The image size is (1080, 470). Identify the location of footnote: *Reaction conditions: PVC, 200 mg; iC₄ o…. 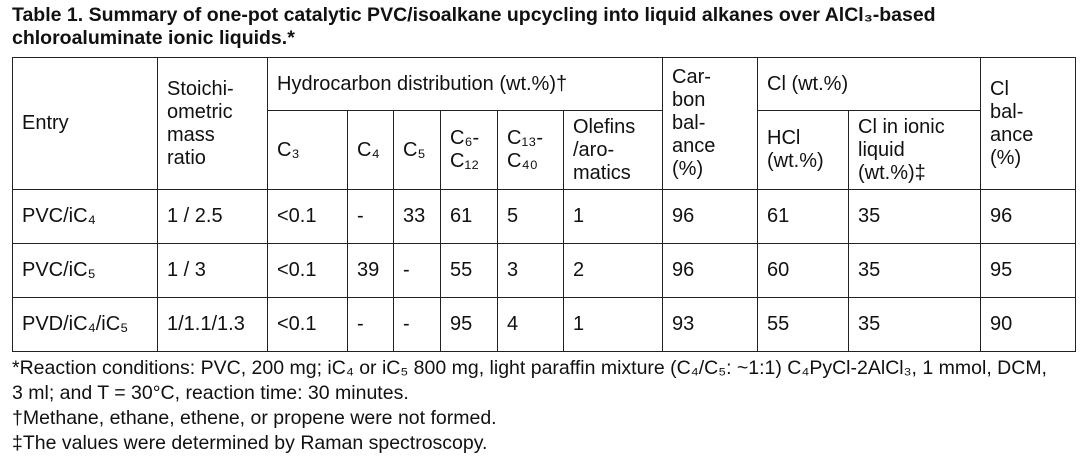
(529, 380).